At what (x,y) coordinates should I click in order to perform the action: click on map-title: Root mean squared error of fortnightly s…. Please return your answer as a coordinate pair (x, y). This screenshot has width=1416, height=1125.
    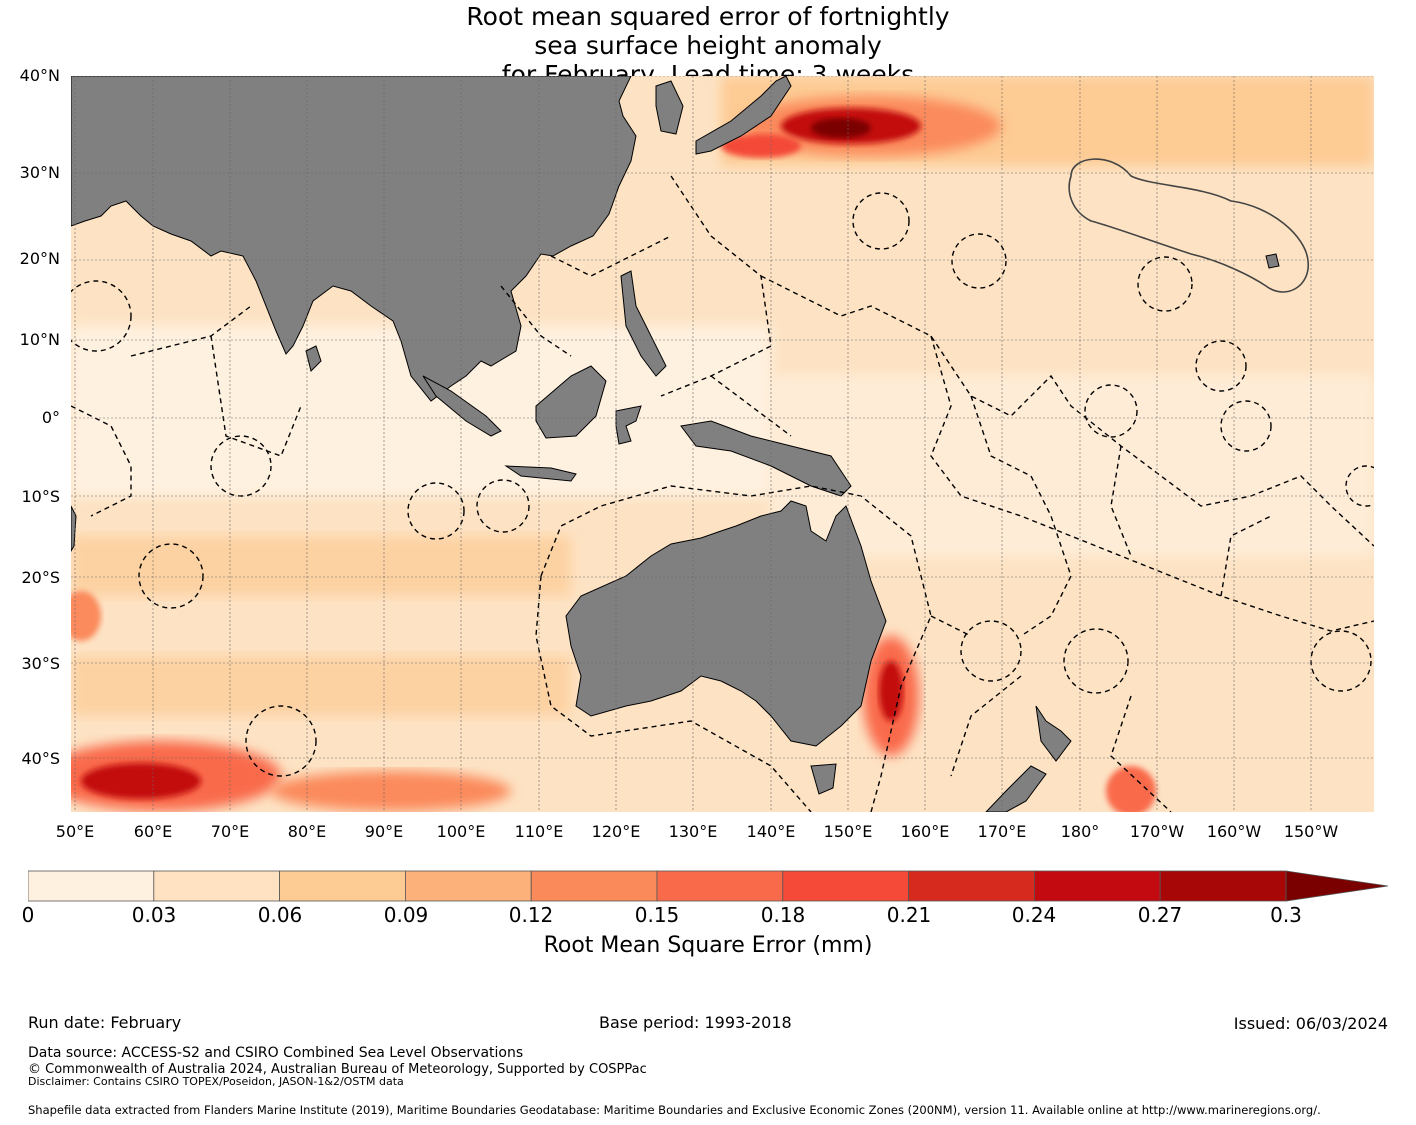
    Looking at the image, I should click on (708, 45).